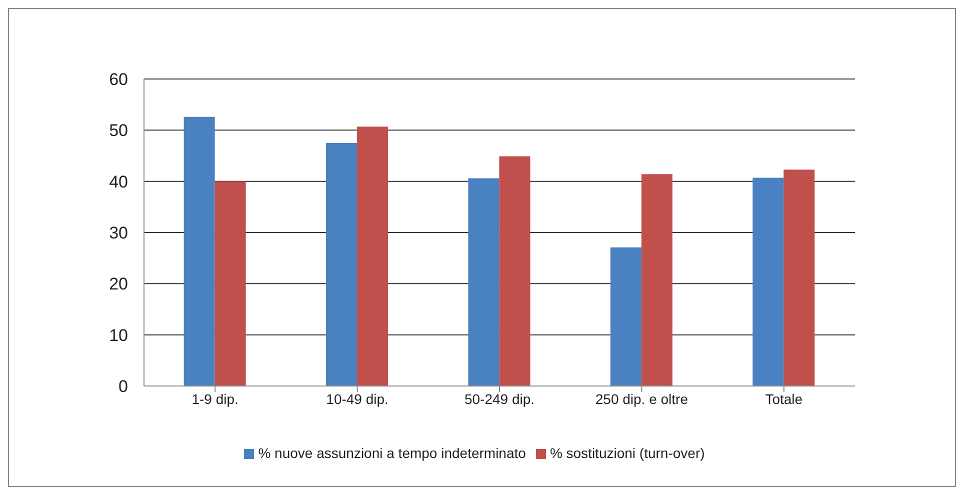  What do you see at coordinates (118, 335) in the screenshot?
I see `y-tick-label: 10` at bounding box center [118, 335].